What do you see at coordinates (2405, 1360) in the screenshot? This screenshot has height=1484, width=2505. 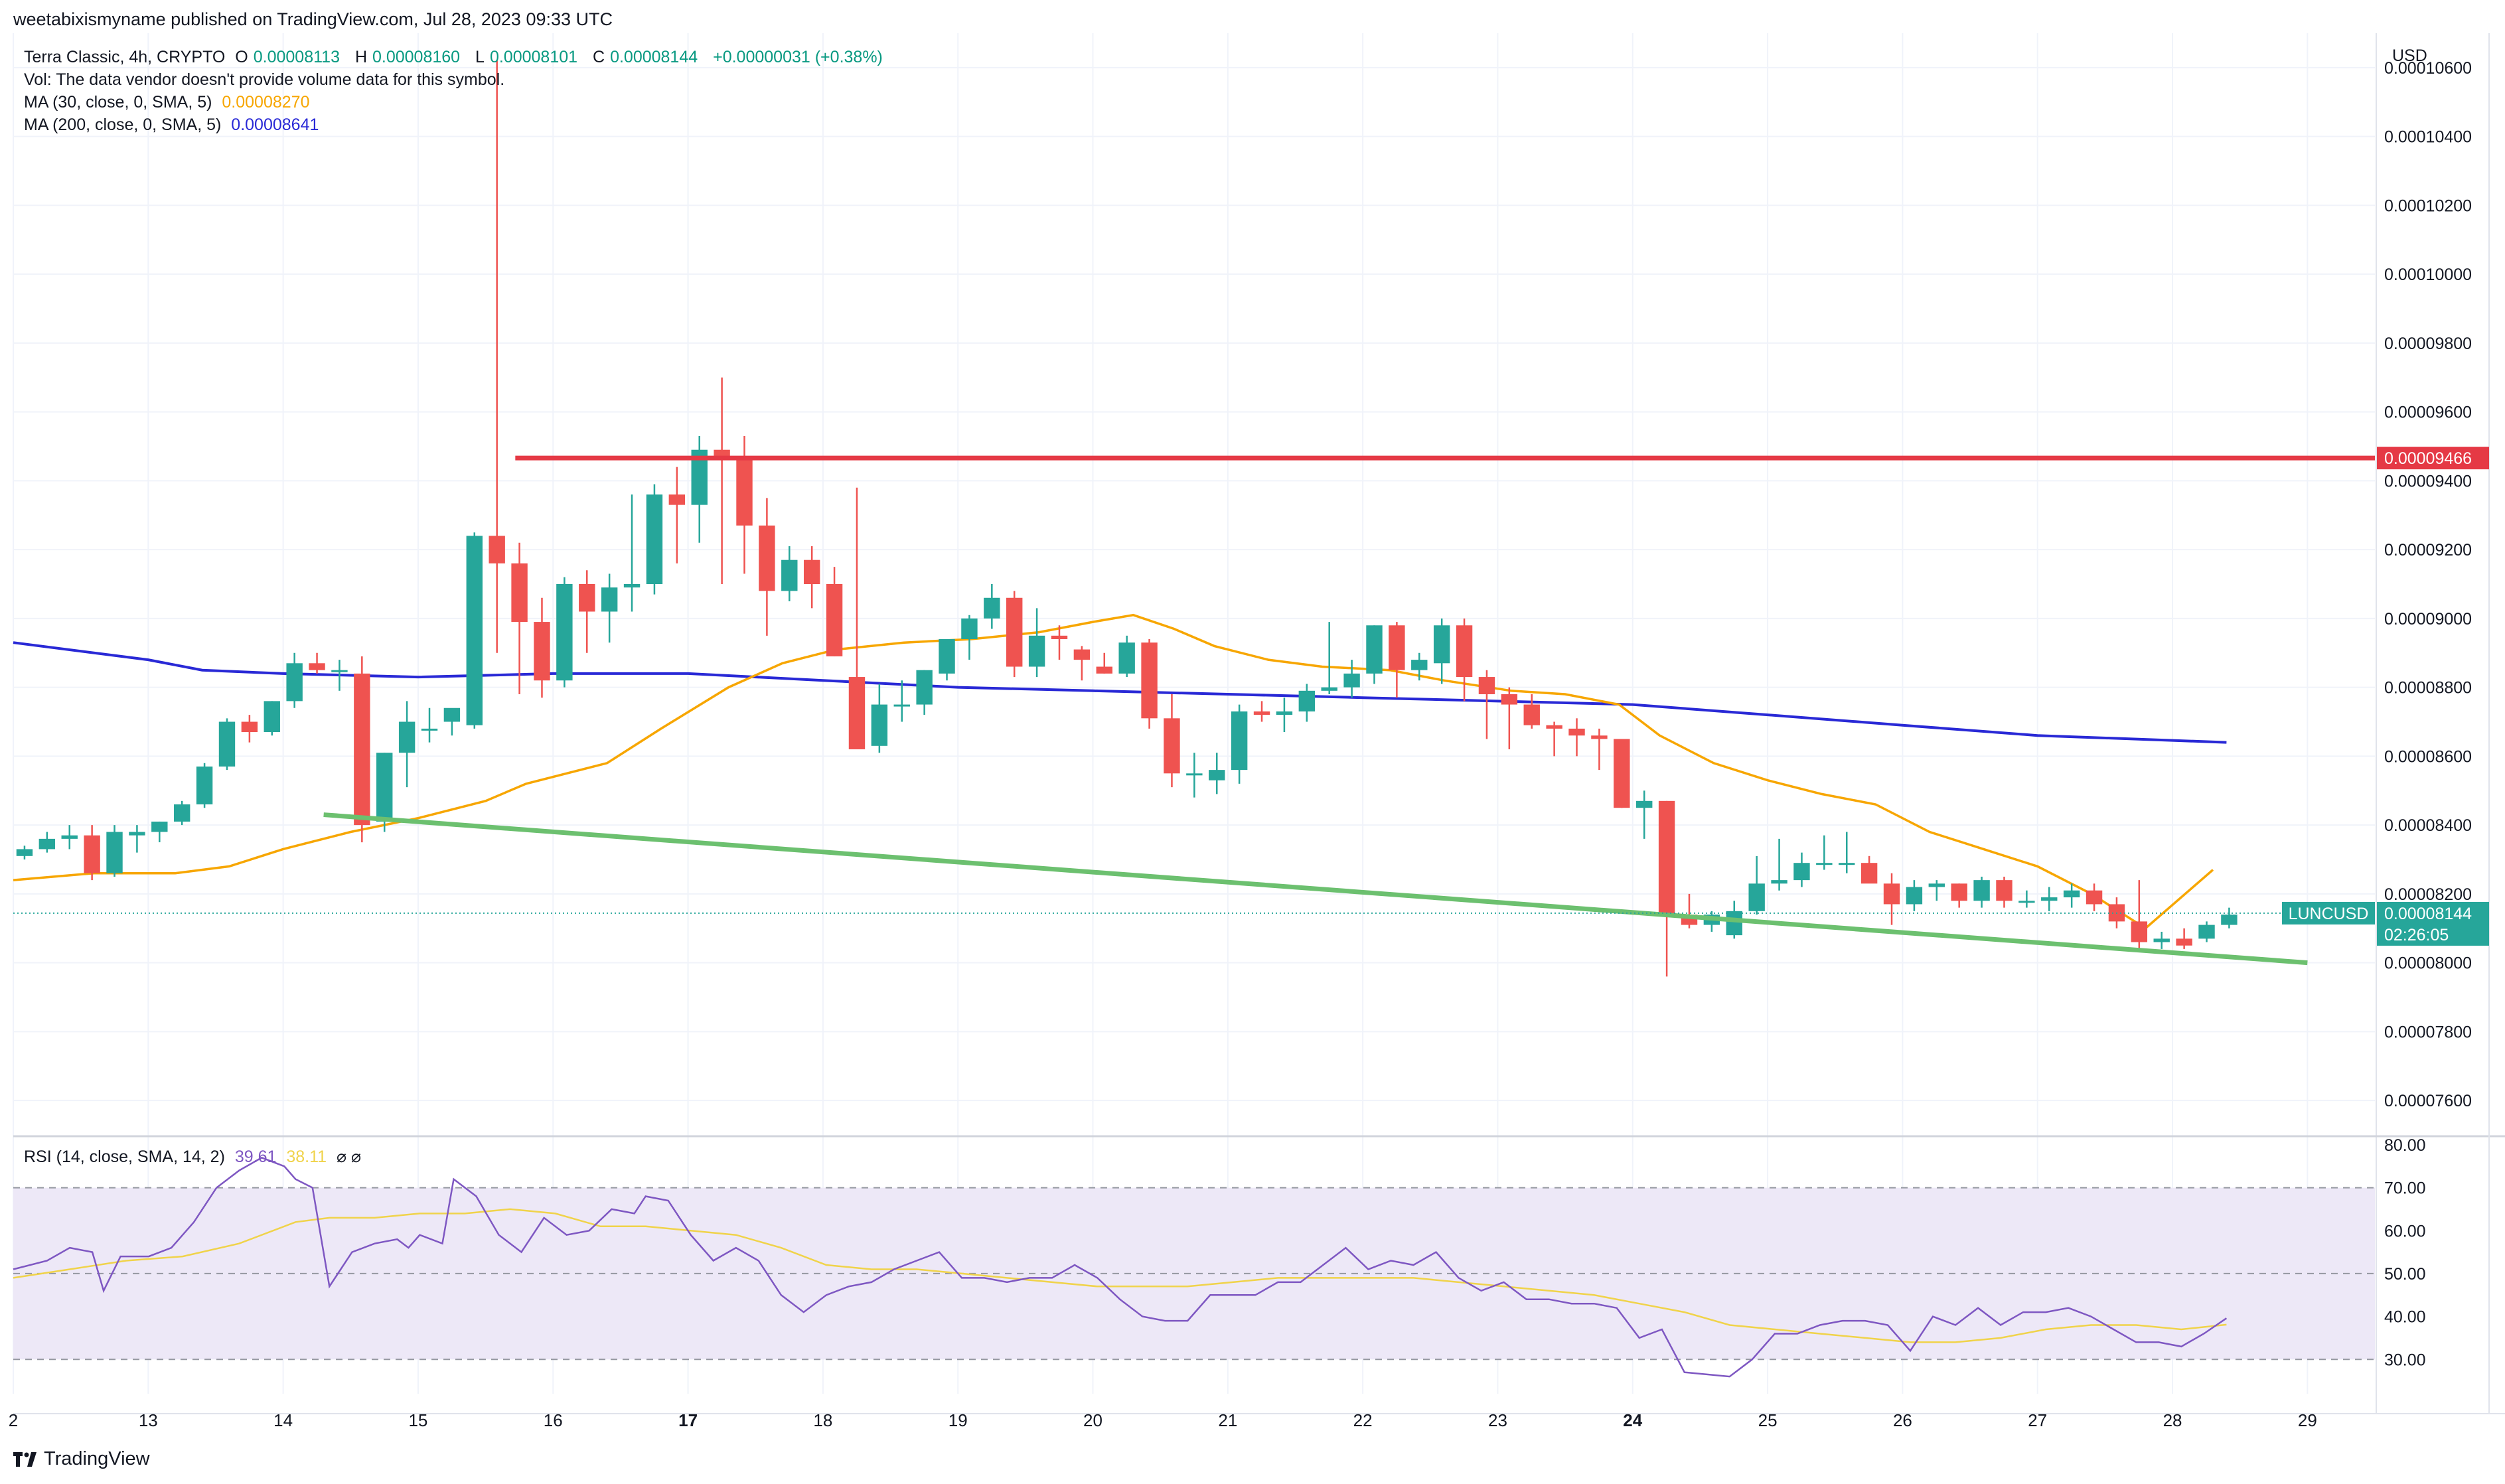 I see `rsi-tick-label: 30.00` at bounding box center [2405, 1360].